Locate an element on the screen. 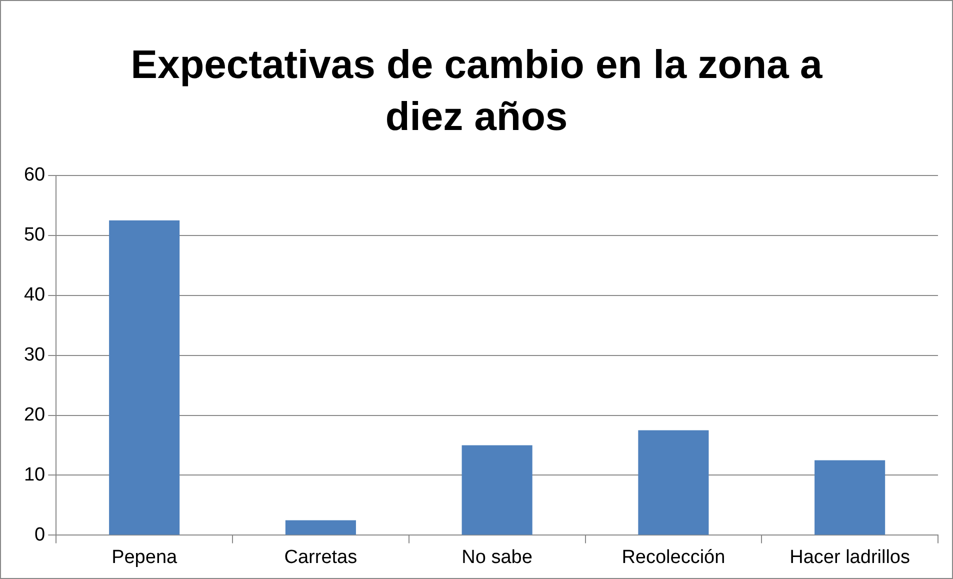 This screenshot has width=953, height=579. y-tick-label: 50 is located at coordinates (35, 235).